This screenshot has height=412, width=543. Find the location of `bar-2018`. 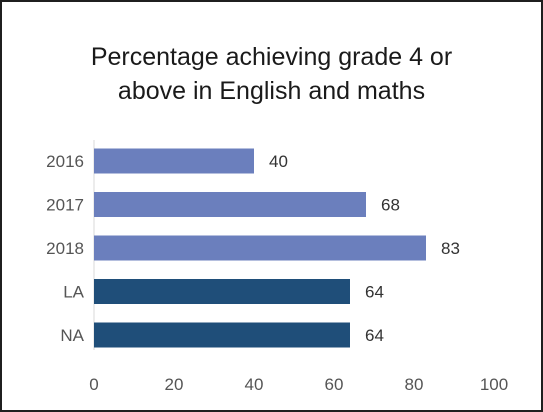

bar-2018 is located at coordinates (260, 248).